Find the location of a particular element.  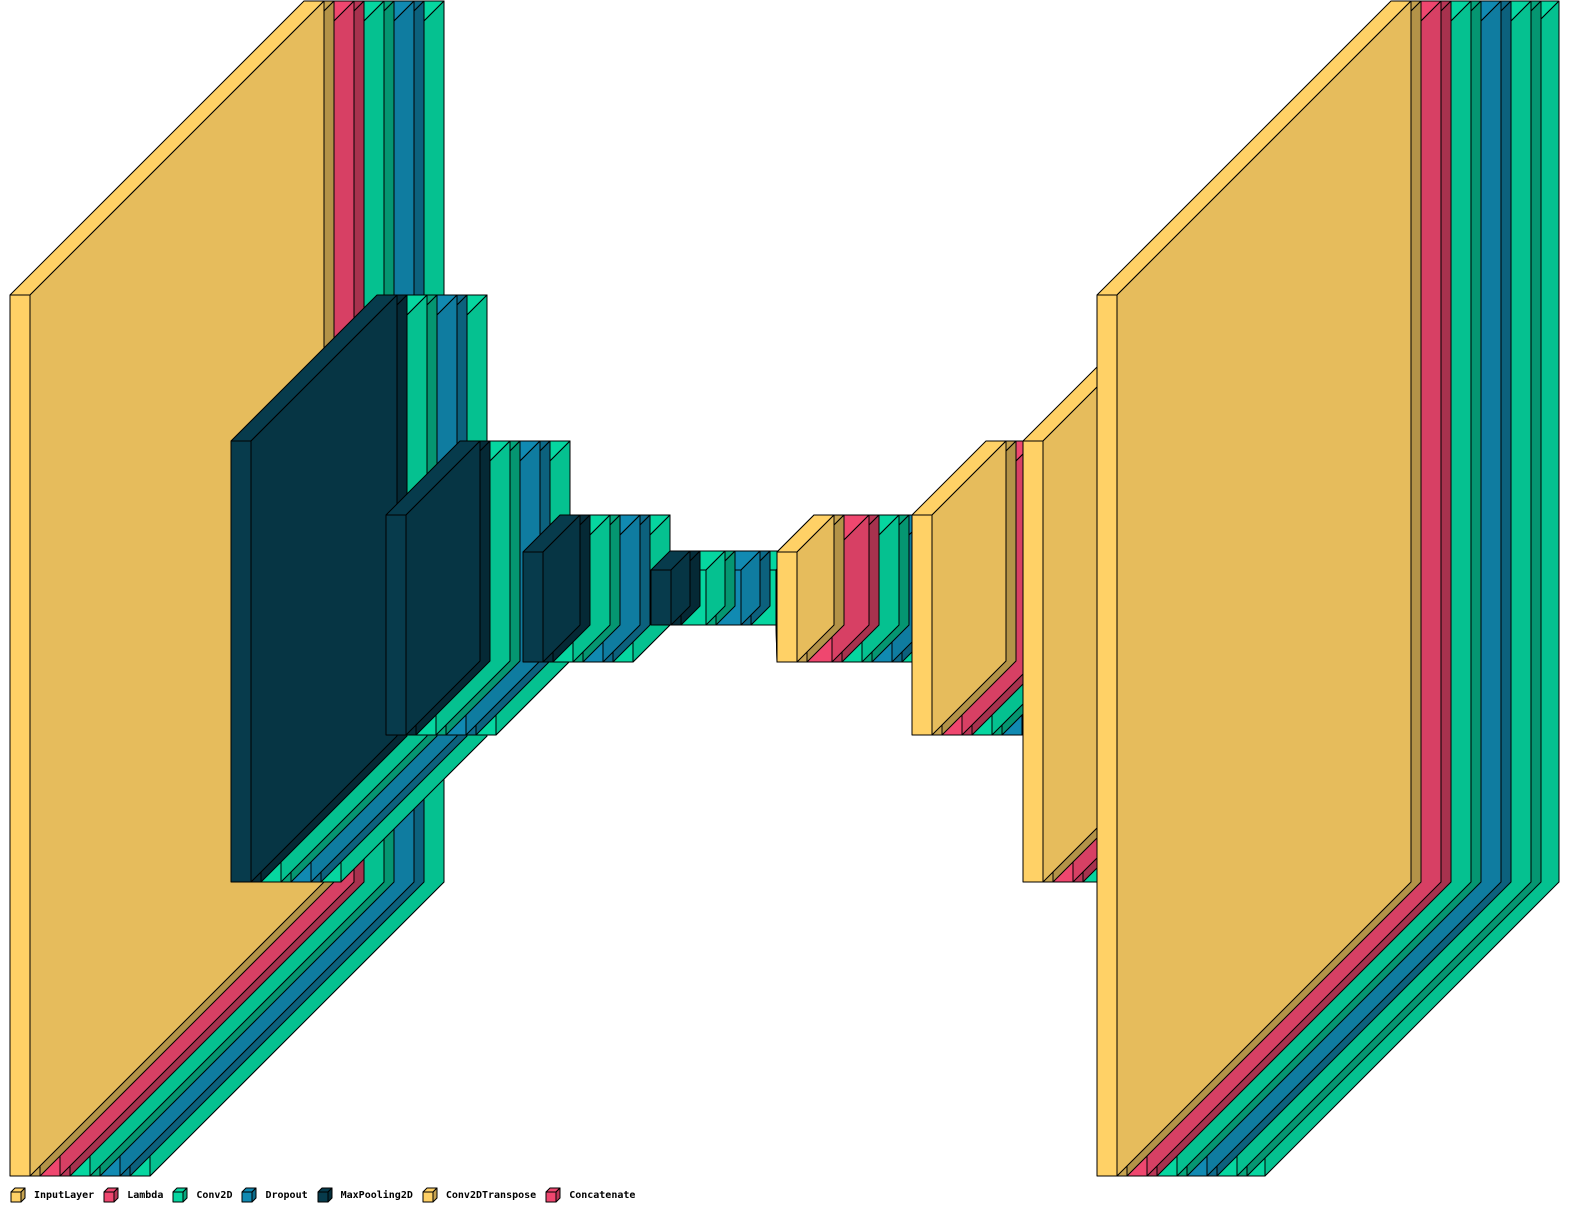

legend-item-concatenate: Concatenate is located at coordinates (590, 1195).